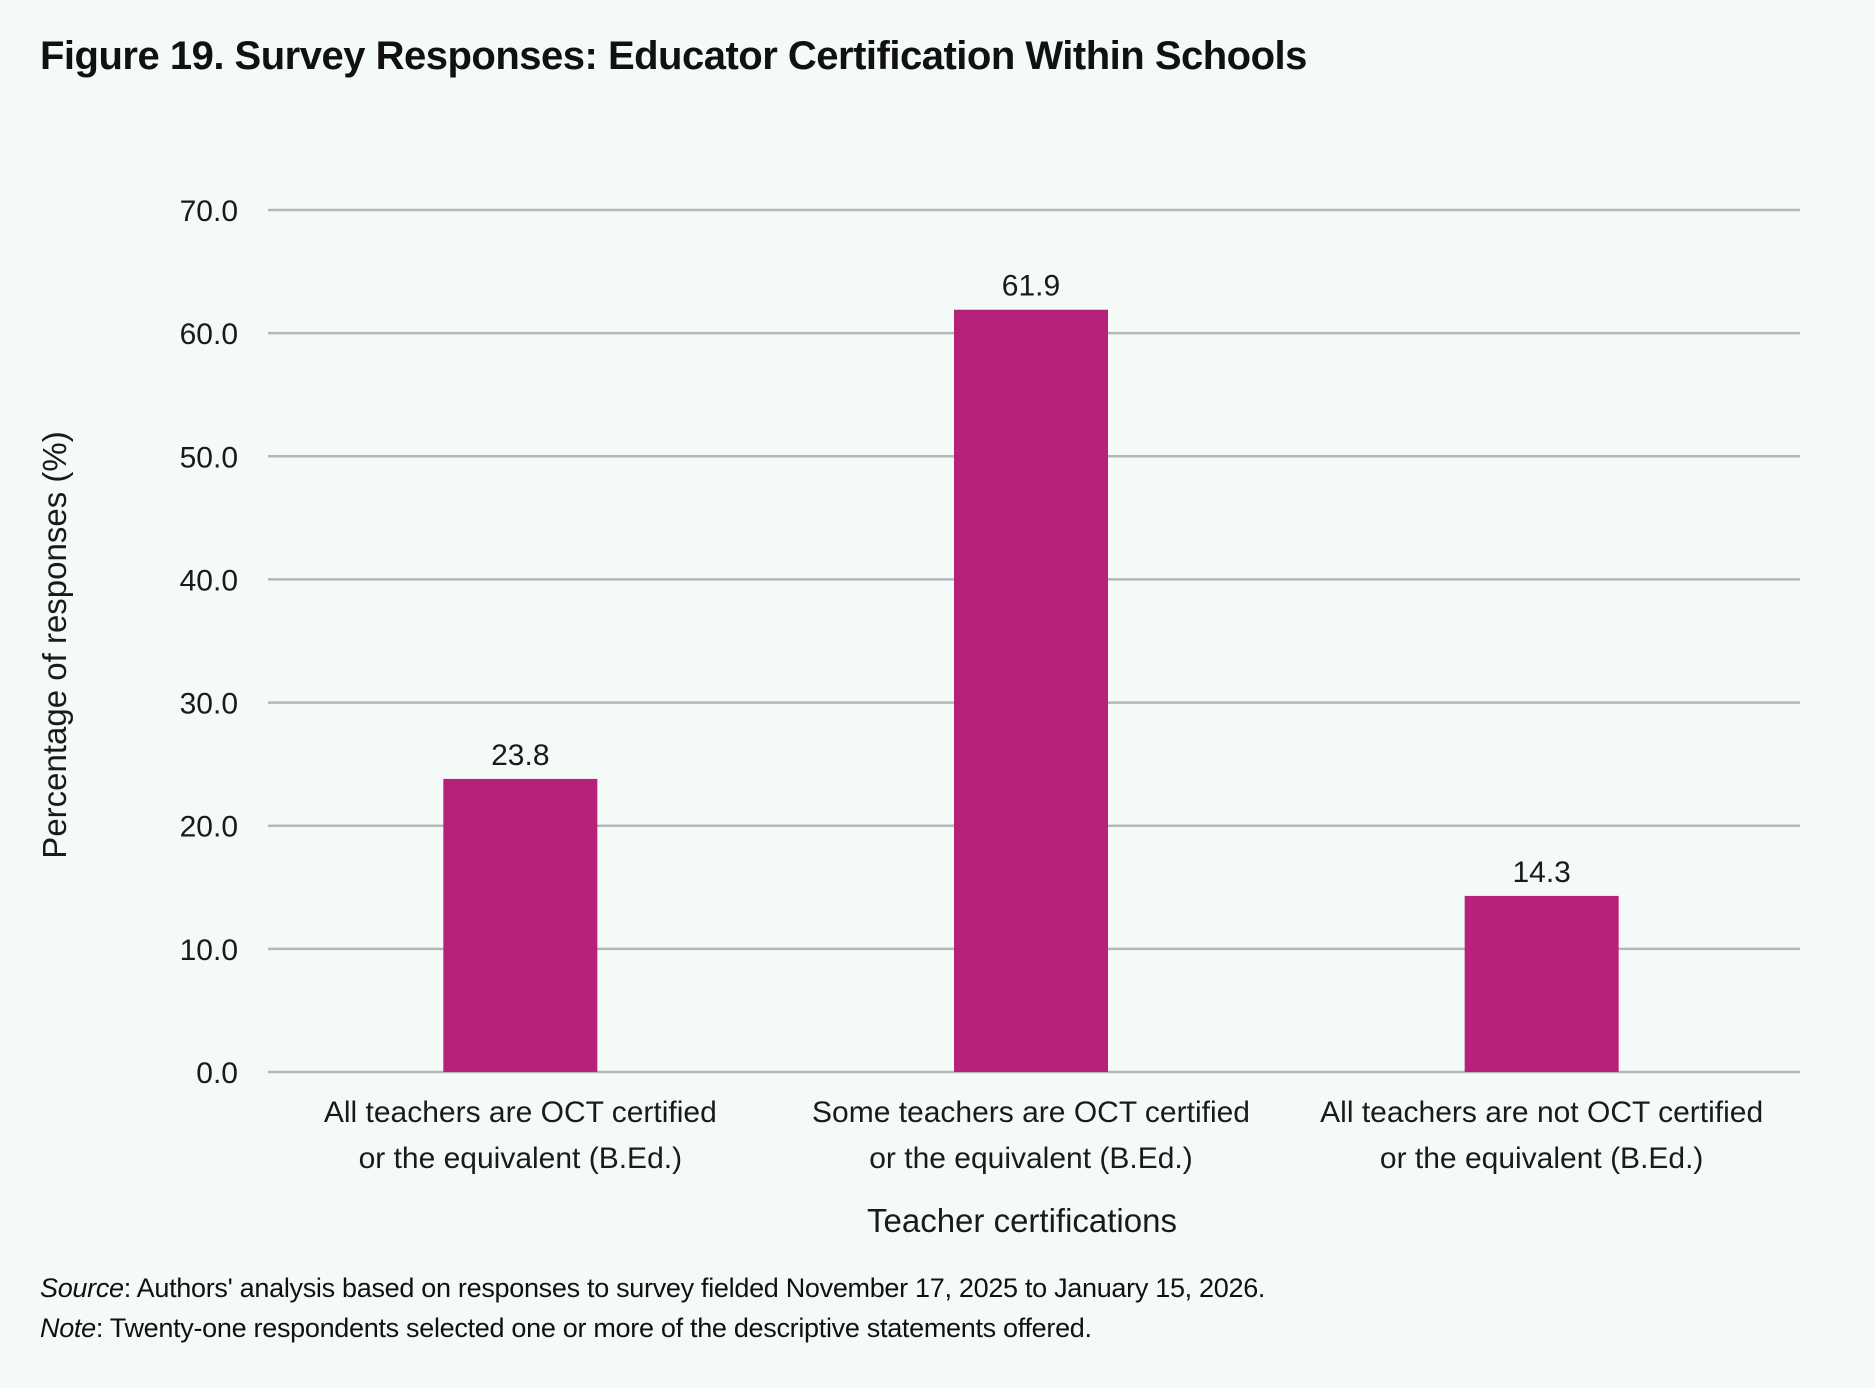 This screenshot has height=1388, width=1875. I want to click on y-tick-label: 20.0, so click(209, 827).